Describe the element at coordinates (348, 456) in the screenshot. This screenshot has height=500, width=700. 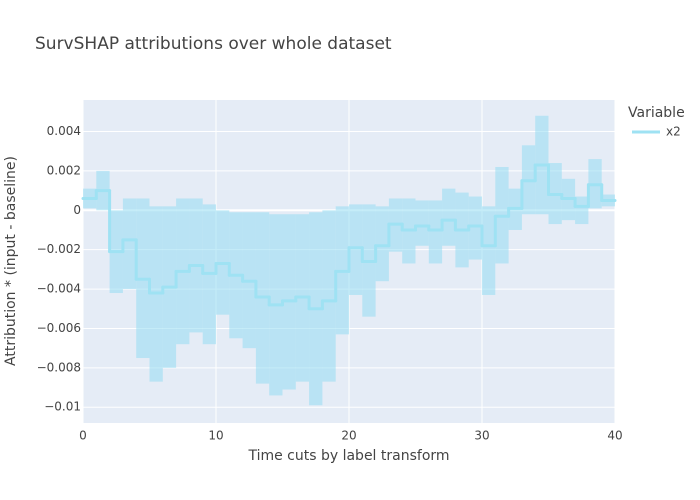
I see `x-axis-title: Time cuts by label transform` at that location.